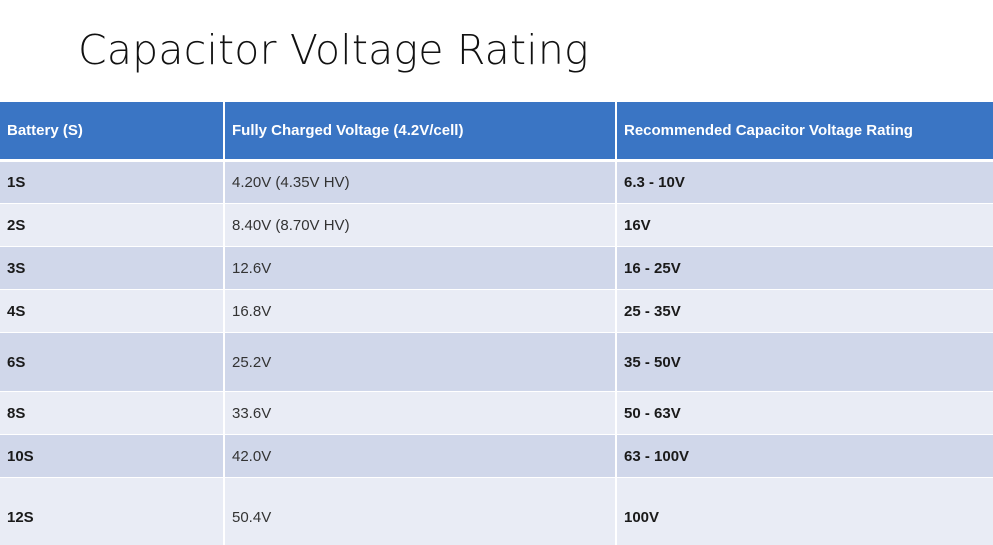  Describe the element at coordinates (112, 511) in the screenshot. I see `battery-cell: 12S` at that location.